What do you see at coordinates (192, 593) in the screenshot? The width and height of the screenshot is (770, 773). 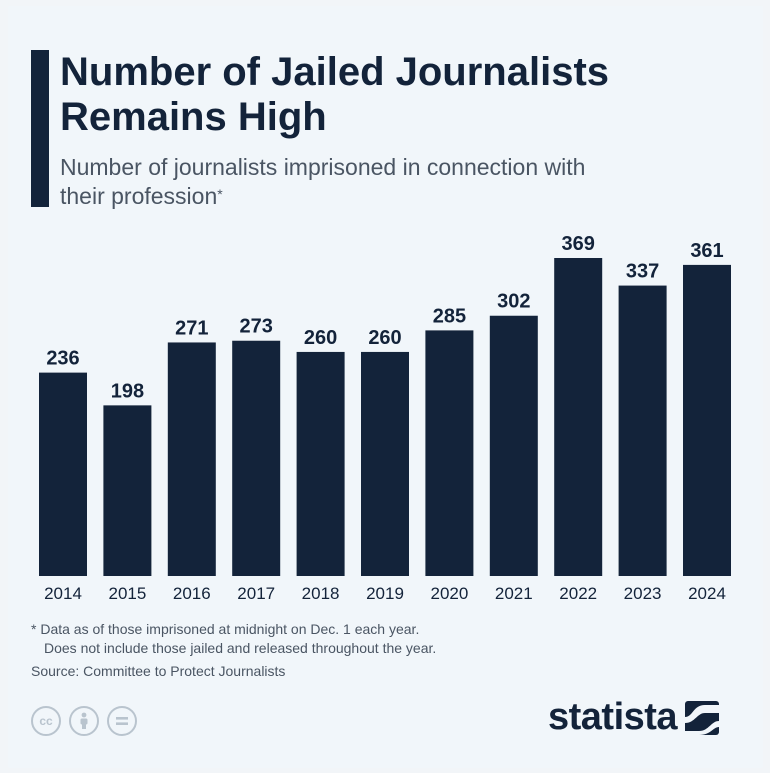 I see `x-tick-label-2016: 2016` at bounding box center [192, 593].